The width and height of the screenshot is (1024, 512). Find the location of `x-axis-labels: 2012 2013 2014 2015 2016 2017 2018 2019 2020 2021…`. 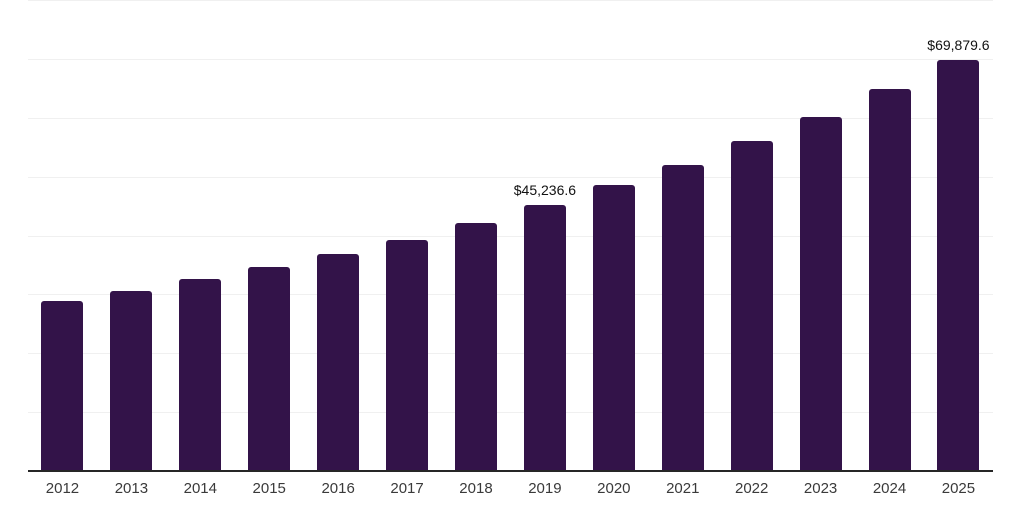

x-axis-labels: 2012 2013 2014 2015 2016 2017 2018 2019 2020 2021… is located at coordinates (510, 488).